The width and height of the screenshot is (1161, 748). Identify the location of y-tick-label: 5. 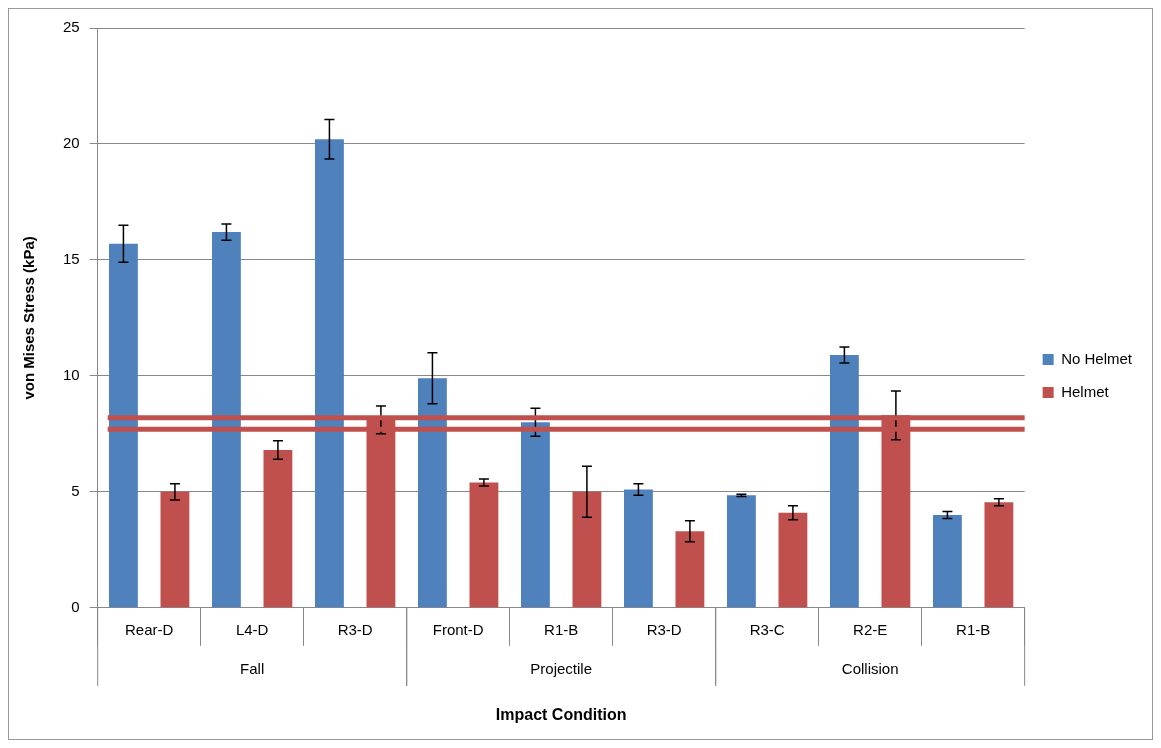
(75, 490).